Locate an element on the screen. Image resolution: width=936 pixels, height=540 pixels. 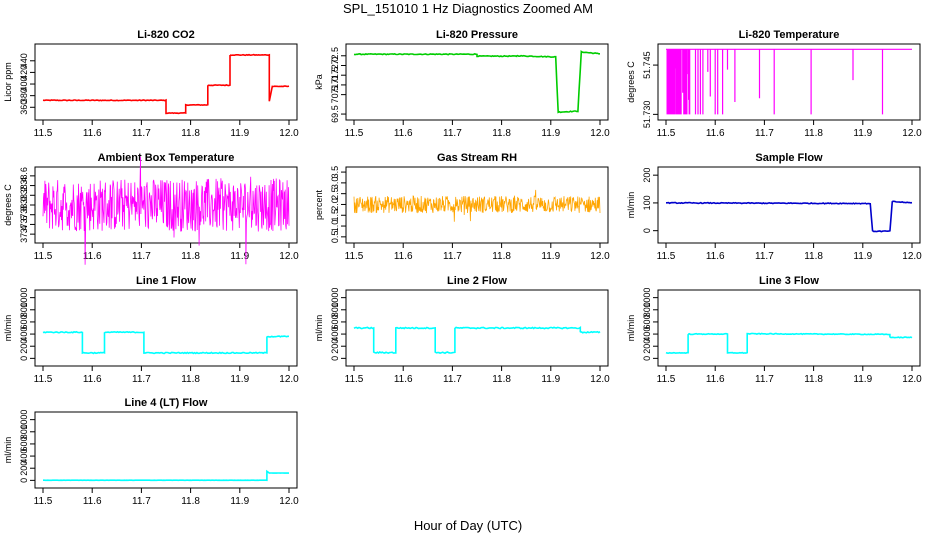
y-tick-label: 71.0 is located at coordinates (335, 85).